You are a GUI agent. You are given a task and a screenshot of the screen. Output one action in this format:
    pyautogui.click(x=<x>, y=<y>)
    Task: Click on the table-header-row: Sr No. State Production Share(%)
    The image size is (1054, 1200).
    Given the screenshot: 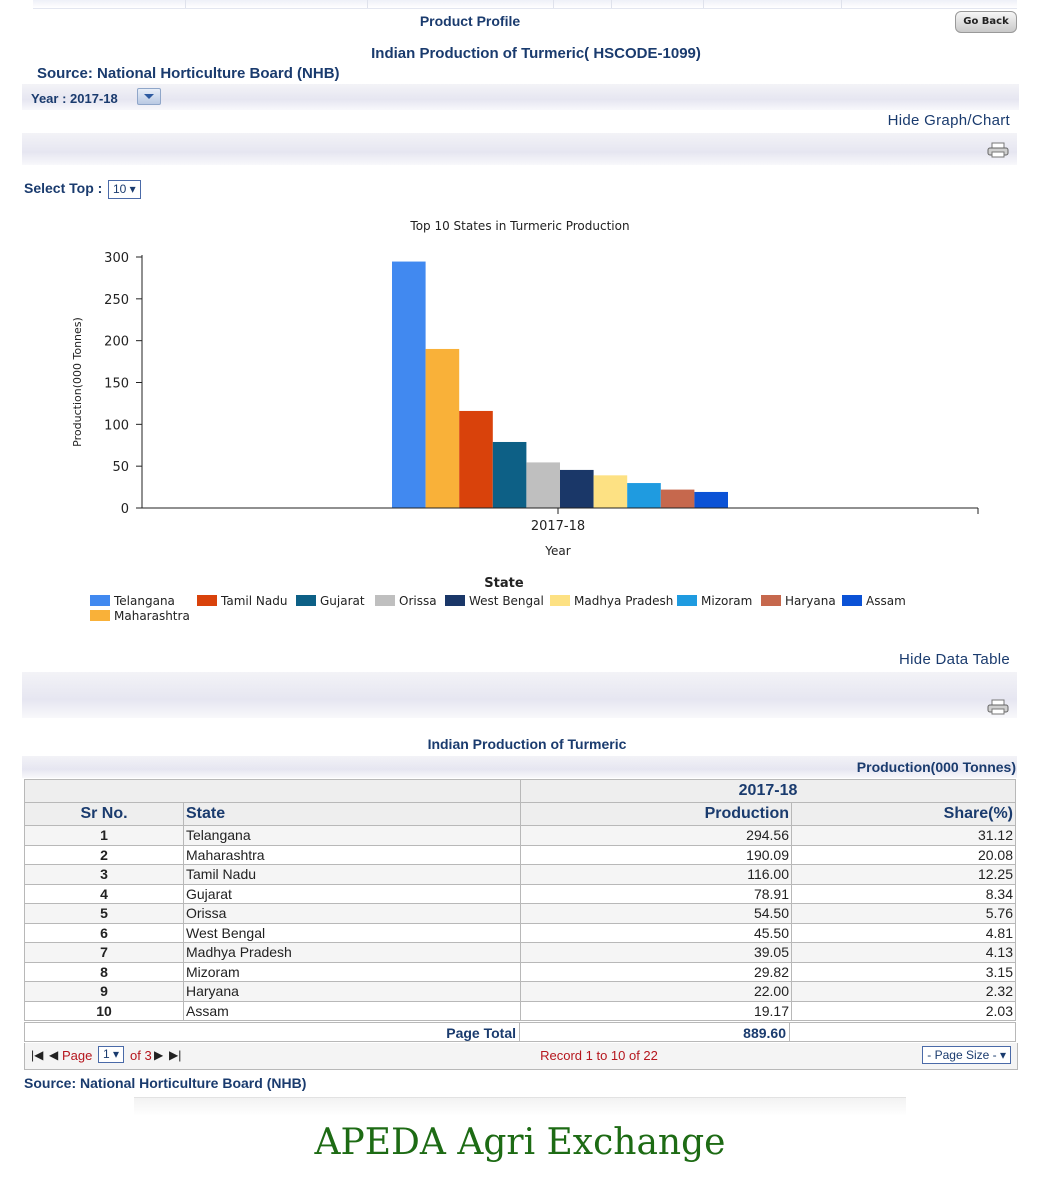 What is the action you would take?
    pyautogui.click(x=520, y=814)
    